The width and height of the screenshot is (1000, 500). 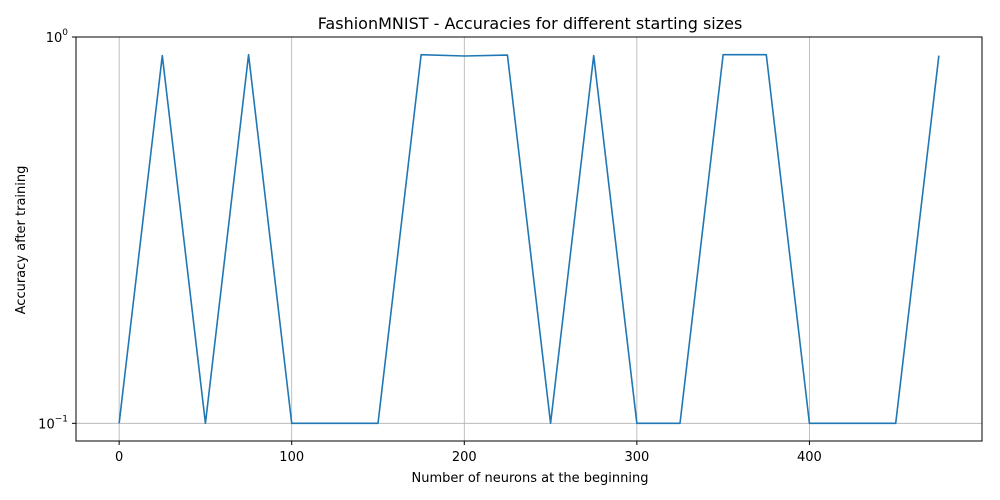 What do you see at coordinates (809, 457) in the screenshot?
I see `x-tick-label: 400` at bounding box center [809, 457].